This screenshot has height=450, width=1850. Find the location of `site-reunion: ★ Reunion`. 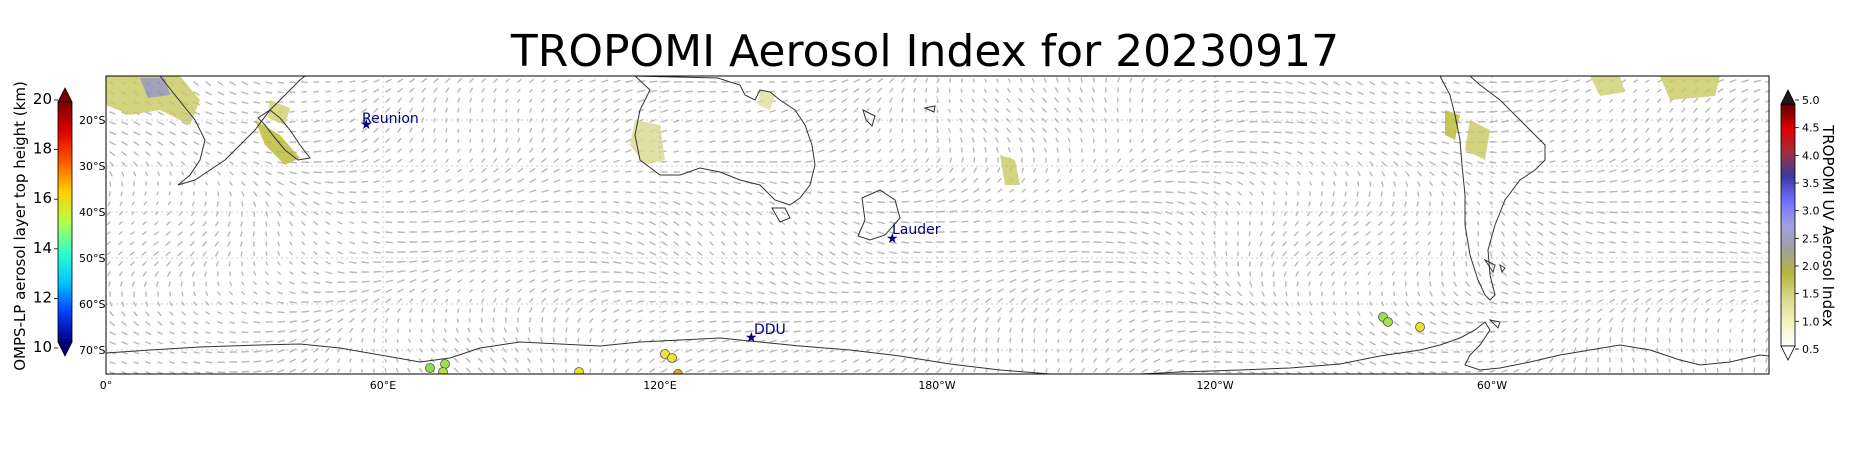

site-reunion: ★ Reunion is located at coordinates (389, 122).